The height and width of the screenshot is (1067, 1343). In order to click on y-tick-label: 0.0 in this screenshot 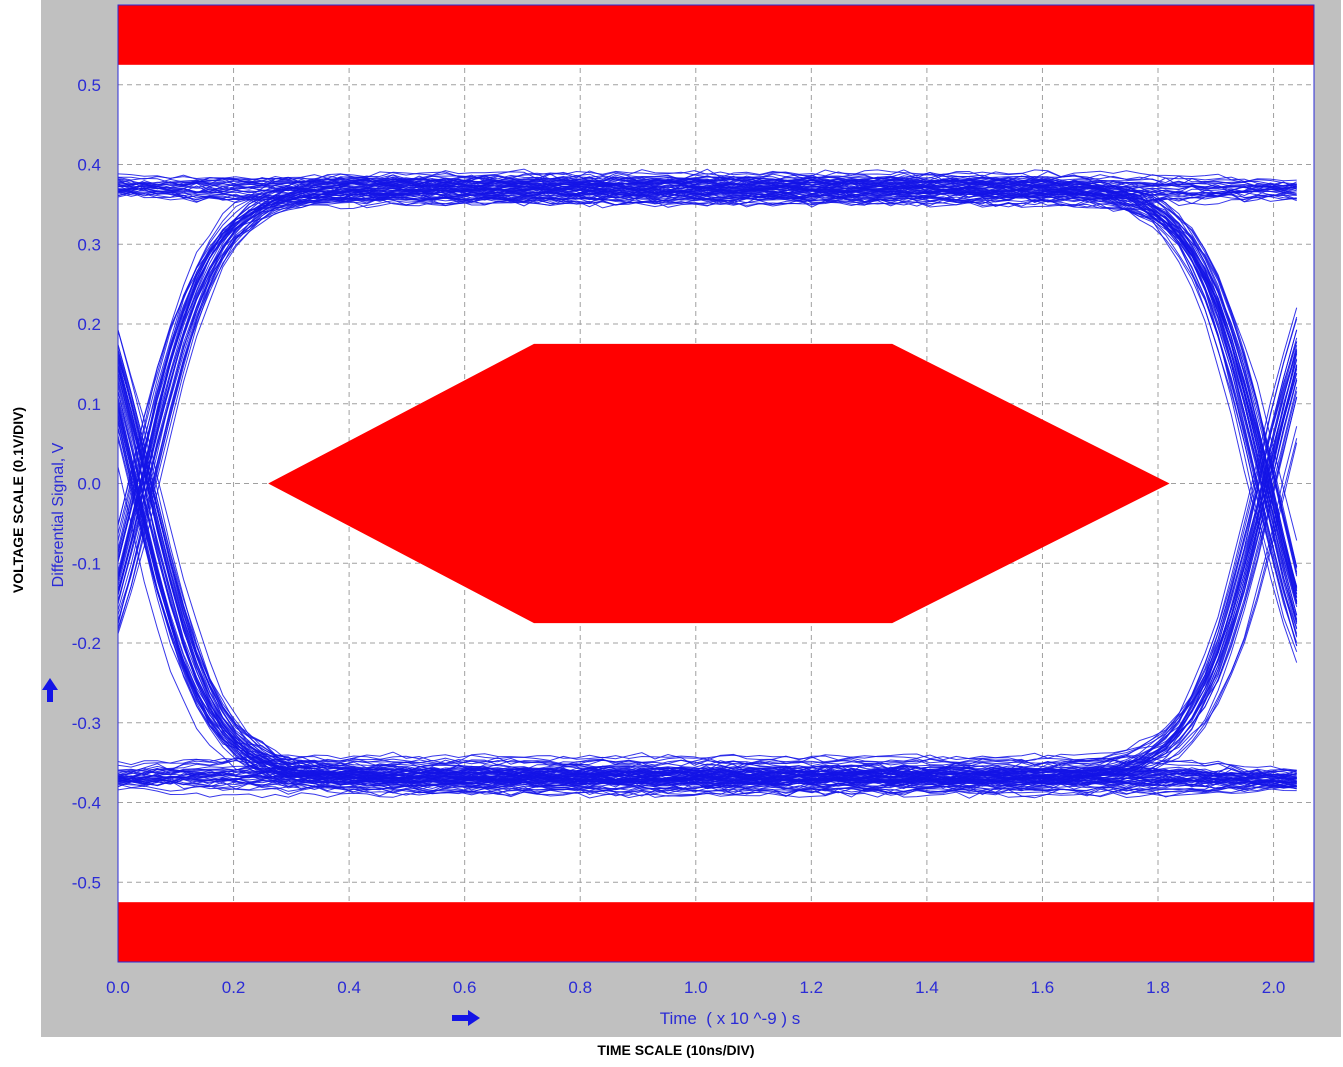, I will do `click(89, 484)`.